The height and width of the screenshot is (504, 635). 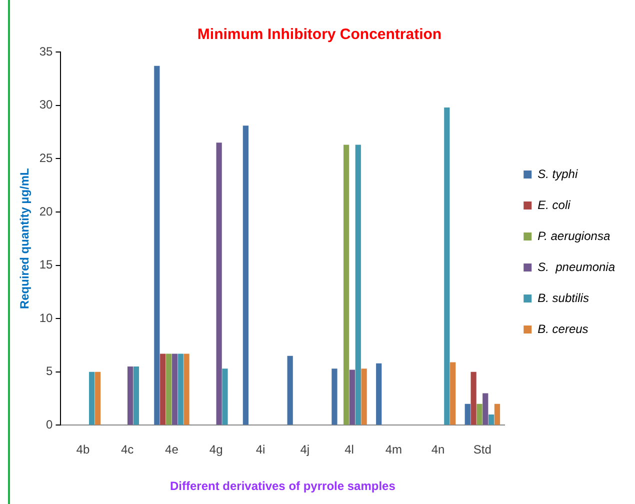 What do you see at coordinates (393, 449) in the screenshot?
I see `x-tick-label: 4m` at bounding box center [393, 449].